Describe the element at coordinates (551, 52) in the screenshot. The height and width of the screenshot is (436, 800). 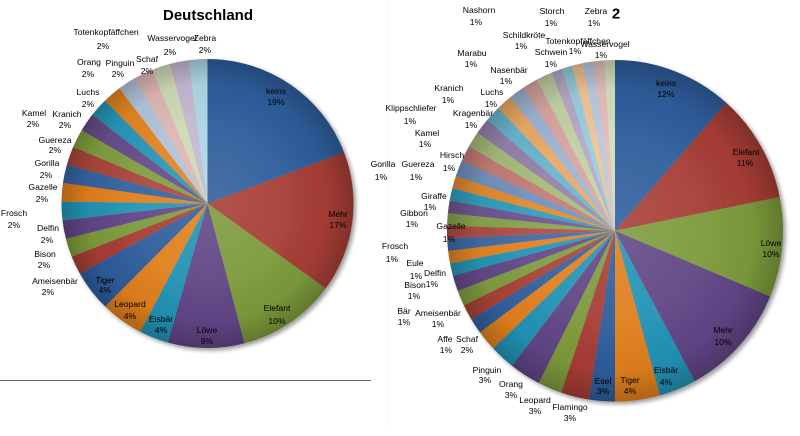
I see `svg-text: Schwein` at that location.